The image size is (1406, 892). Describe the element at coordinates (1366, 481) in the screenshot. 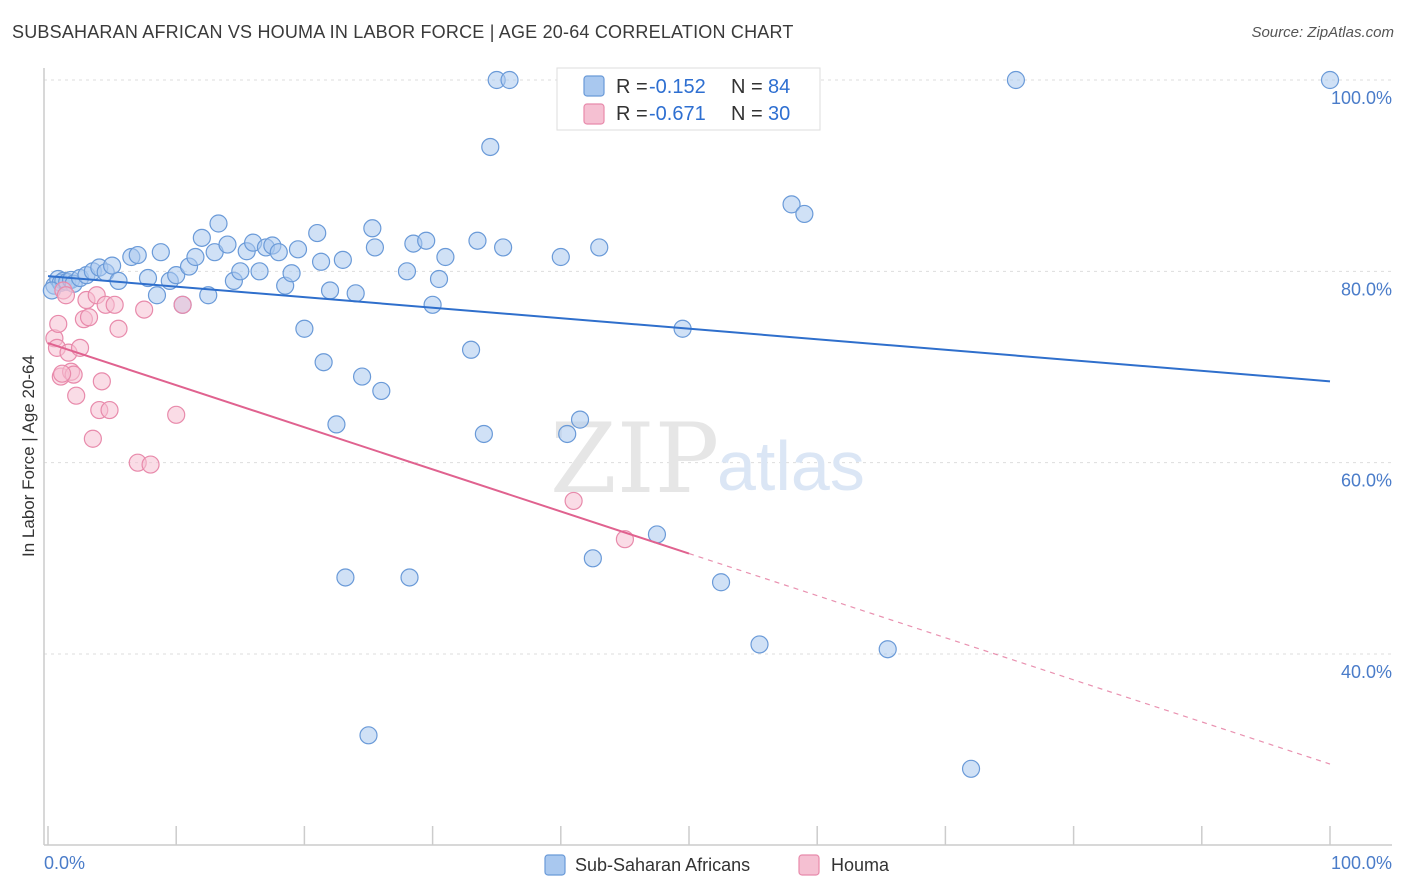

I see `y-tick-label: 60.0%` at that location.